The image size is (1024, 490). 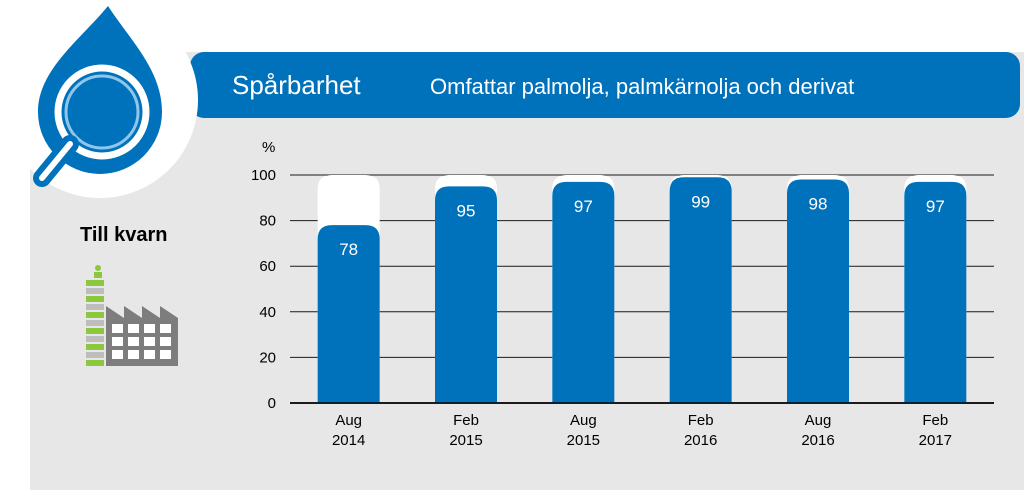 I want to click on x-tick-label: Feb 2017, so click(x=935, y=430).